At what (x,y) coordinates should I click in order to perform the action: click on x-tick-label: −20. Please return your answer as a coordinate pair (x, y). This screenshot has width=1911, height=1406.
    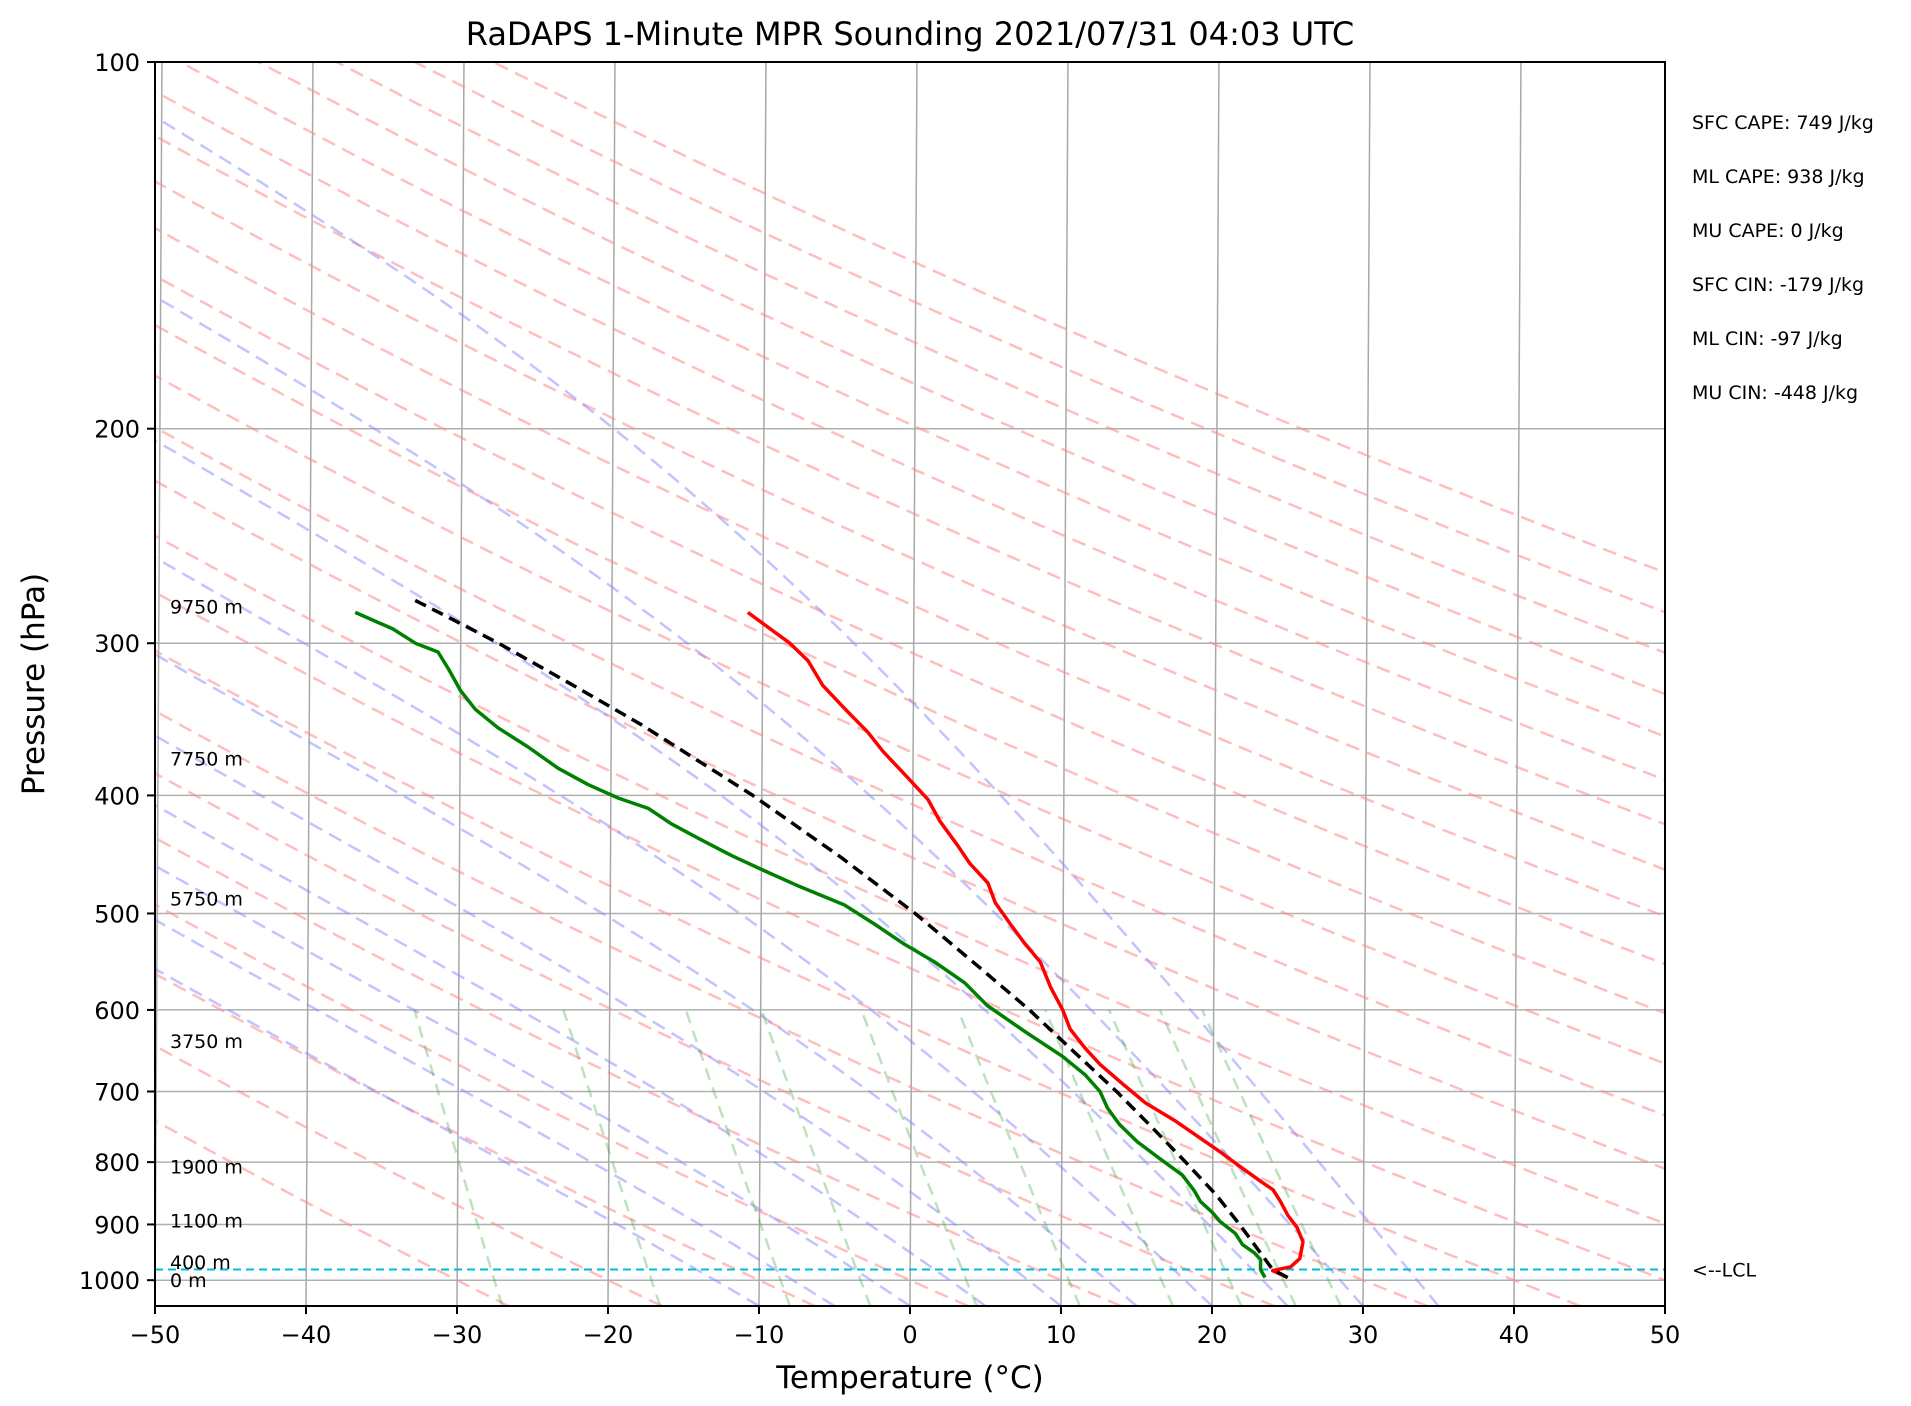
    Looking at the image, I should click on (608, 1335).